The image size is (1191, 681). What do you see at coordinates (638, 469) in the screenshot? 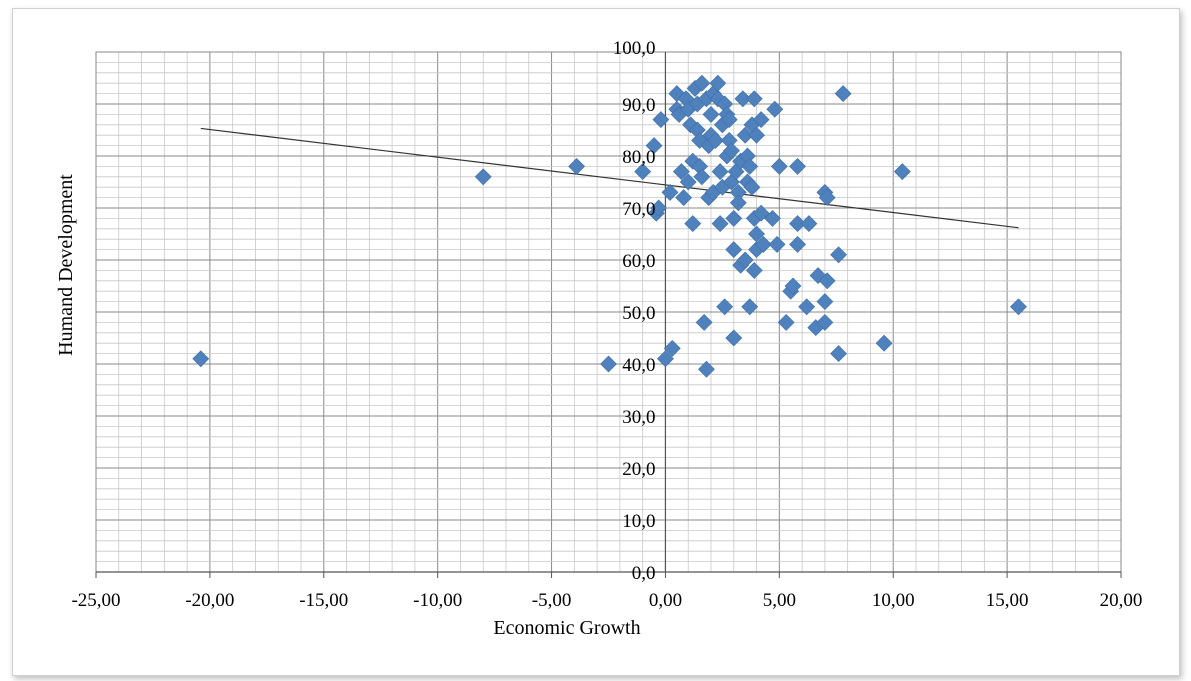
I see `y-tick-label: 20,0` at bounding box center [638, 469].